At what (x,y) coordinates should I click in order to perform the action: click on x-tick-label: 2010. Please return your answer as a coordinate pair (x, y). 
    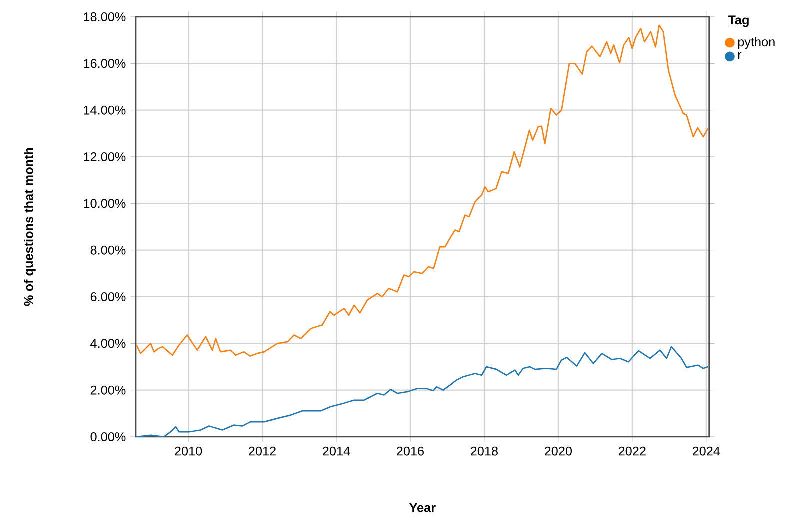
    Looking at the image, I should click on (188, 451).